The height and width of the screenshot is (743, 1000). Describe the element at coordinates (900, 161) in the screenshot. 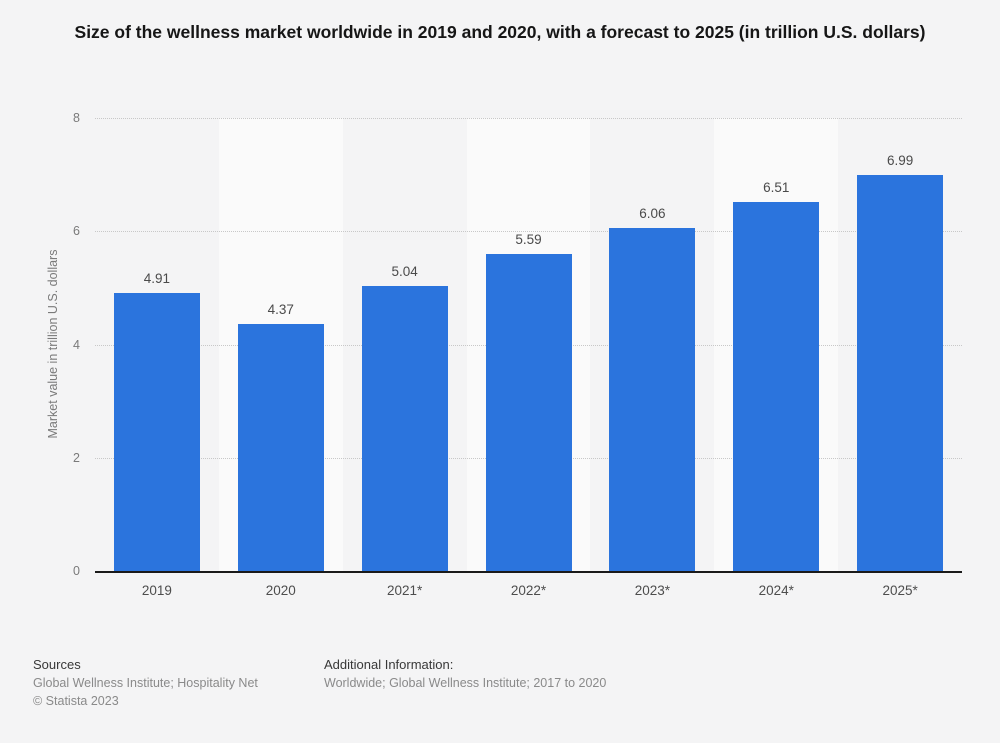

I see `bar-value-label: 6.99` at that location.